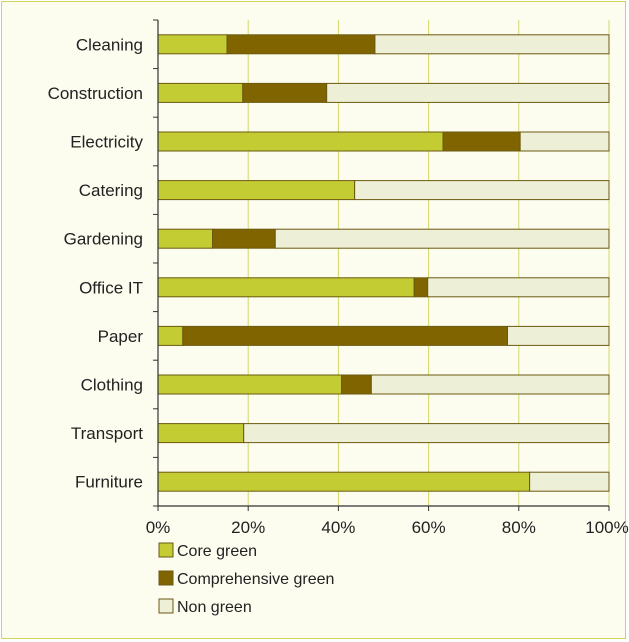 Image resolution: width=629 pixels, height=642 pixels. I want to click on category-label: Transport, so click(107, 433).